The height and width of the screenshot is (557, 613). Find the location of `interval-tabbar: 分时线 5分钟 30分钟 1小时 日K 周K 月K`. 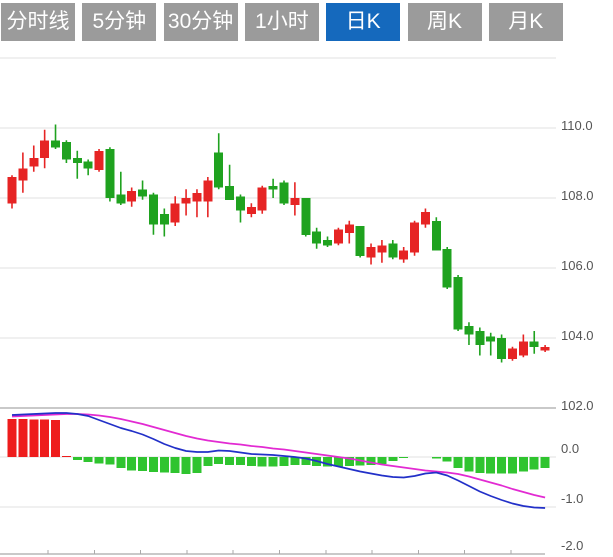

interval-tabbar: 分时线 5分钟 30分钟 1小时 日K 周K 月K is located at coordinates (306, 23).